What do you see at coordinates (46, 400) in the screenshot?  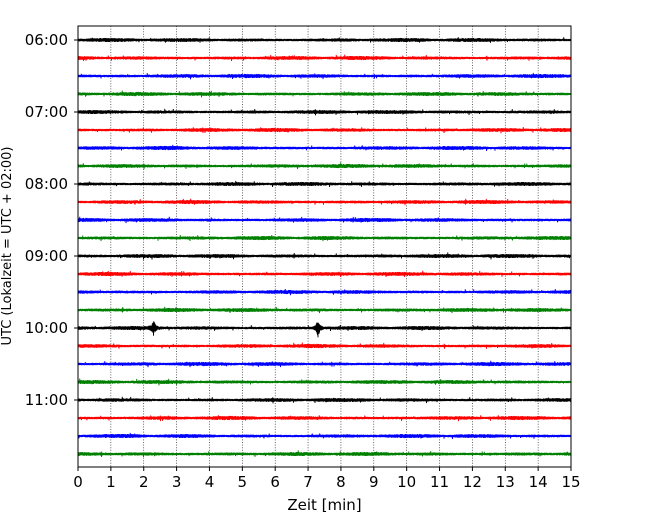 I see `y-tick-label: 11:00` at bounding box center [46, 400].